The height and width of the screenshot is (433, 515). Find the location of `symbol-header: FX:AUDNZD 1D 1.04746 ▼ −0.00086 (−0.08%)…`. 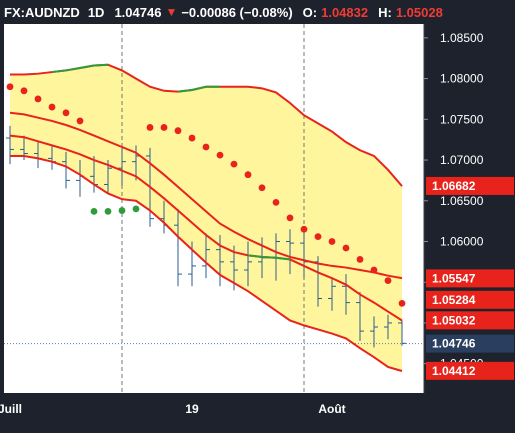

symbol-header: FX:AUDNZD 1D 1.04746 ▼ −0.00086 (−0.08%)… is located at coordinates (257, 12).